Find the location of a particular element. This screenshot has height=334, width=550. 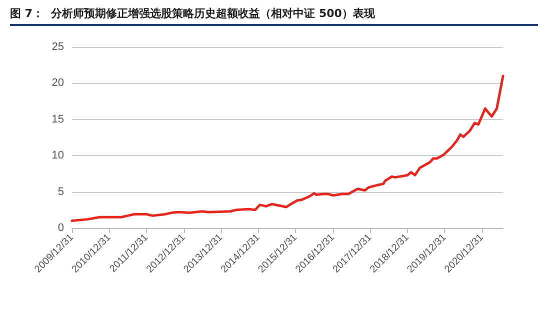

y-tick-label: 20 is located at coordinates (58, 83).